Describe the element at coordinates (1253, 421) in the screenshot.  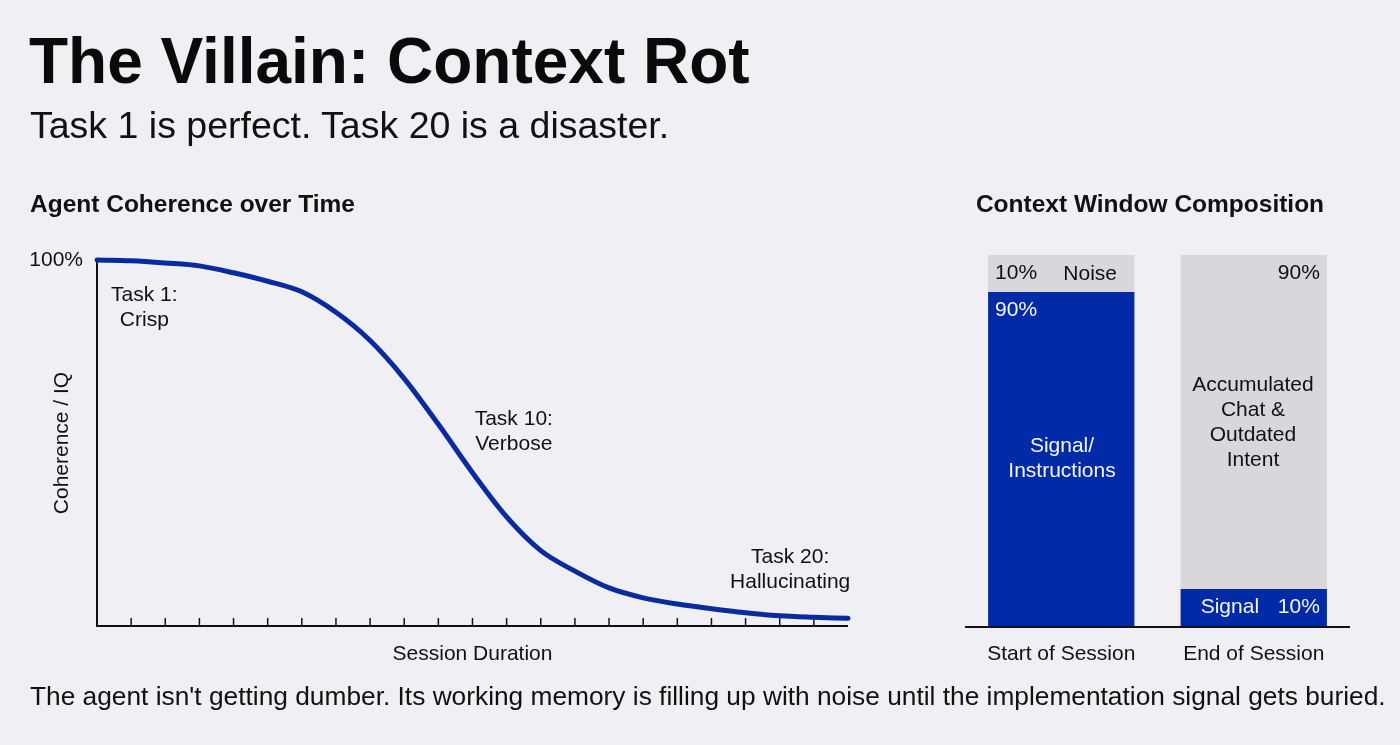
I see `annotation: Accumulated Chat & Outdated Intent` at that location.